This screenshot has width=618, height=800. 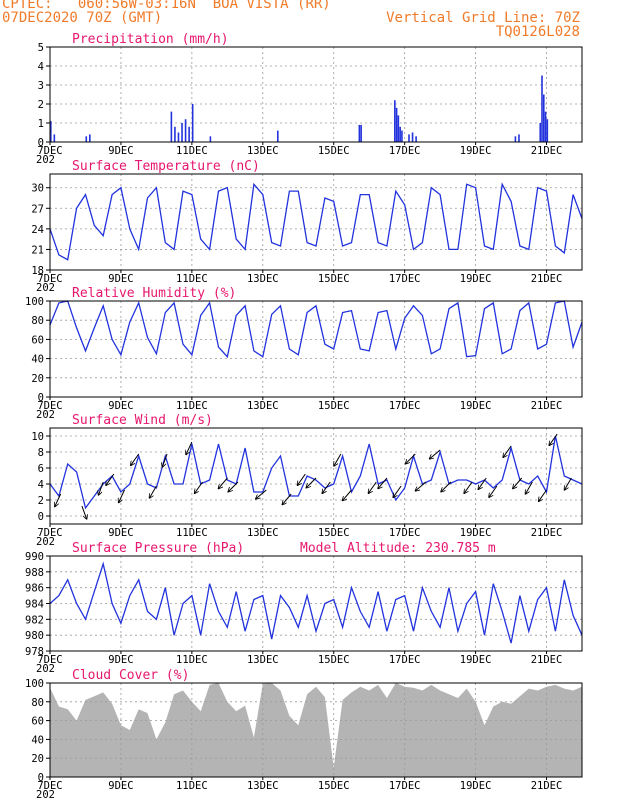 I want to click on cloud-cover-area, so click(x=316, y=730).